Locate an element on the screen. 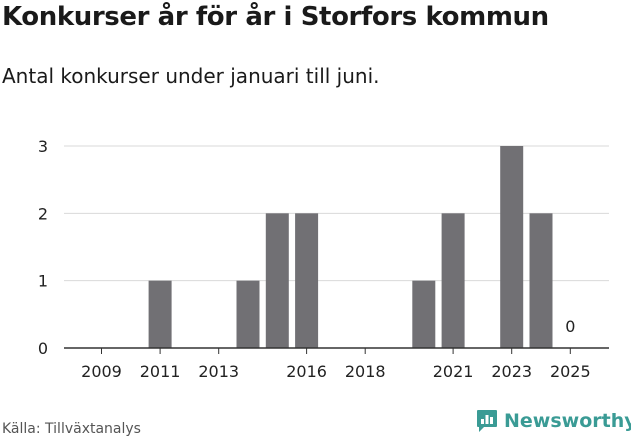  x-tick-label: 2021 is located at coordinates (453, 371).